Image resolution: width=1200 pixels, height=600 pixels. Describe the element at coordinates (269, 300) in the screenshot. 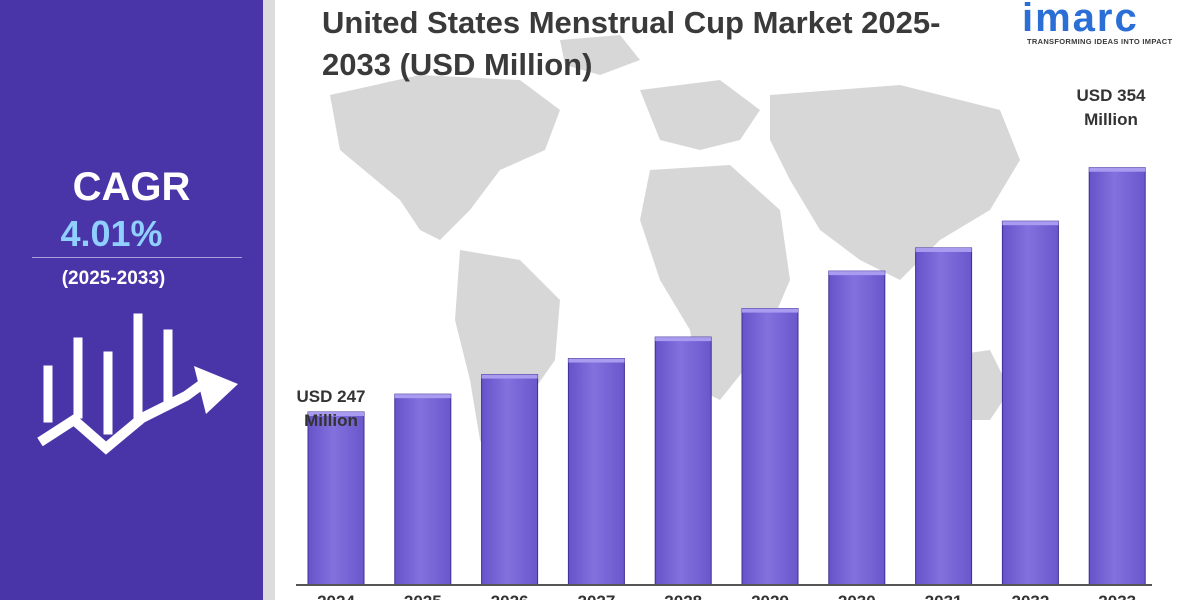

I see `panel-gutter` at that location.